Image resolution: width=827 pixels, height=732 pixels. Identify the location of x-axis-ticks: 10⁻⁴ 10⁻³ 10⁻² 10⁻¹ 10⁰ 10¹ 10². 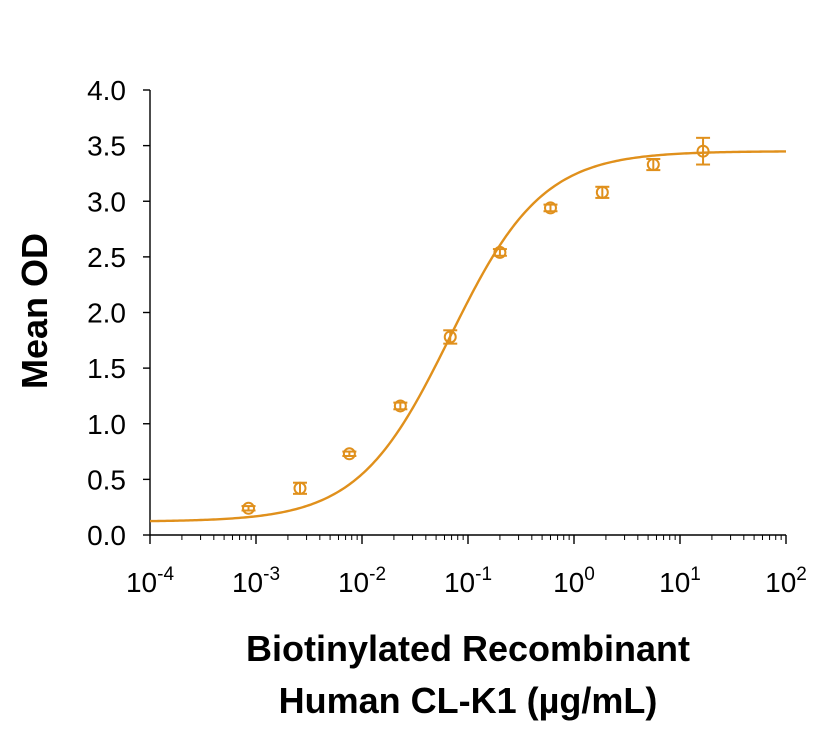
(466, 566).